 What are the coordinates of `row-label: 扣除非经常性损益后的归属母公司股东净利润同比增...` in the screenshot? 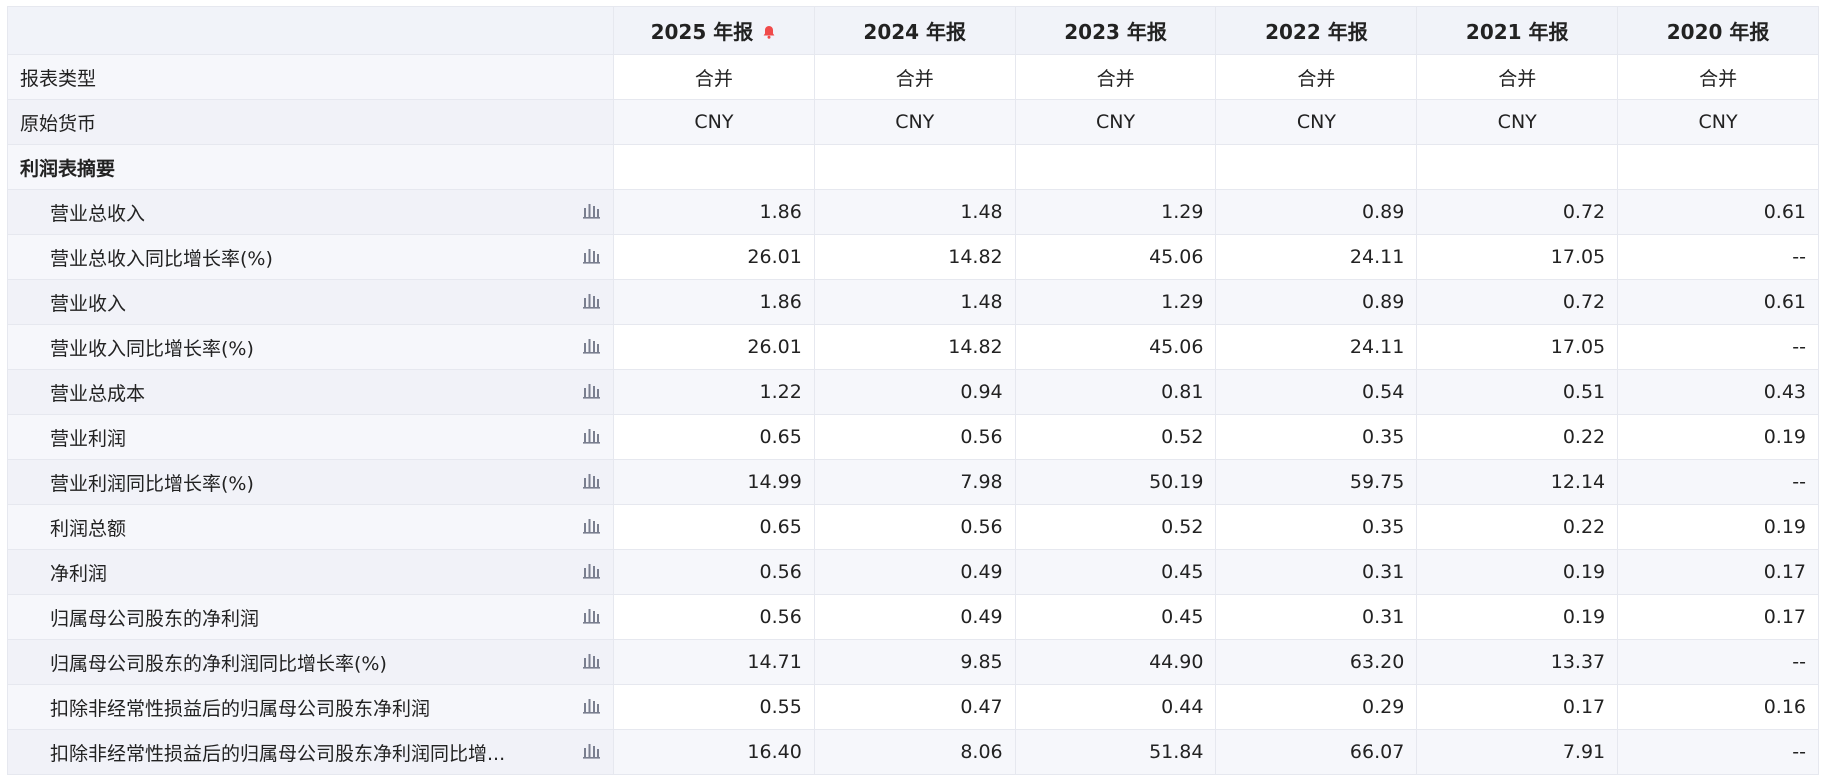 It's located at (278, 753).